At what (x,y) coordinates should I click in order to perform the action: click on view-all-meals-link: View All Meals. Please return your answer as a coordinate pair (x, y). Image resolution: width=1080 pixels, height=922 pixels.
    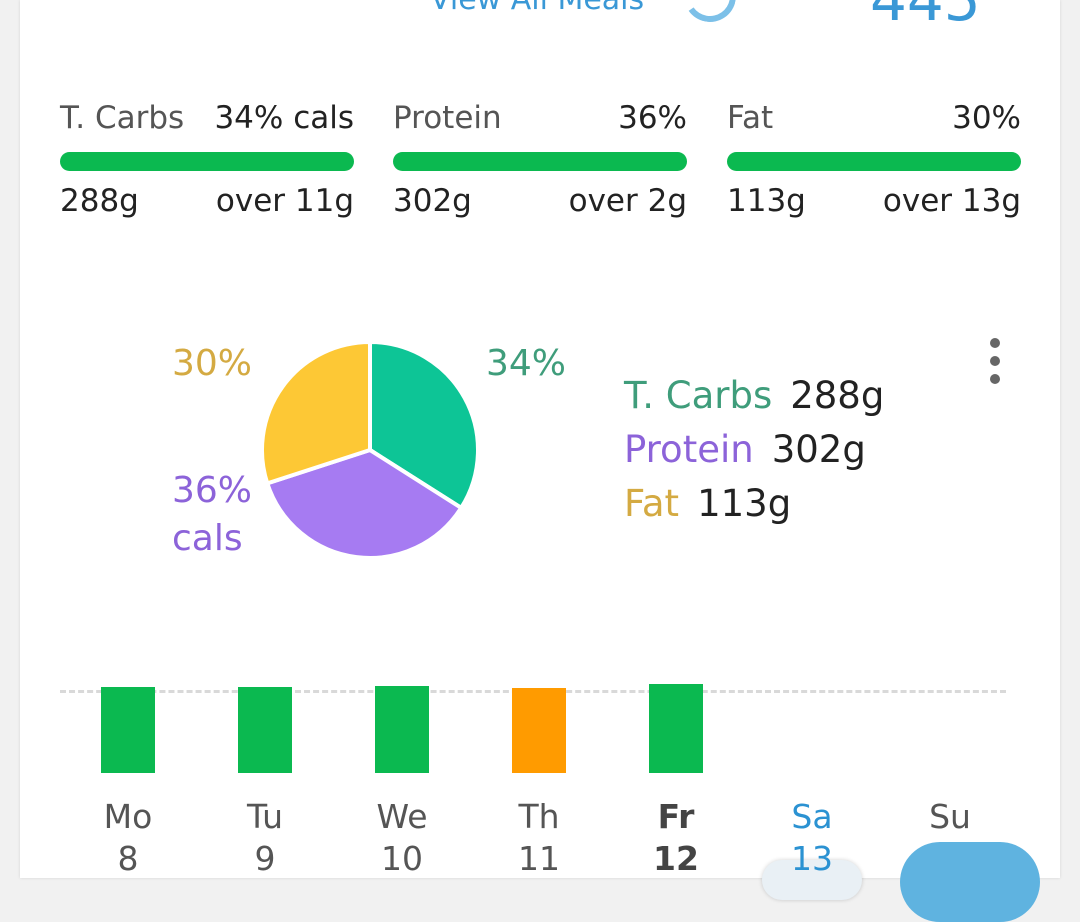
    Looking at the image, I should click on (537, 8).